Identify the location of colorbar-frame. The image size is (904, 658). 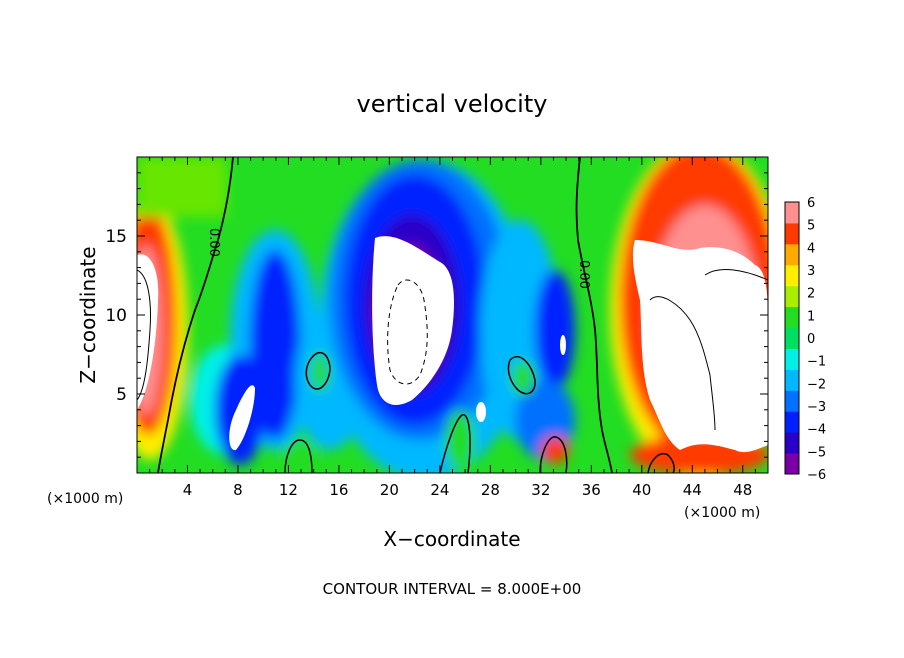
(792, 338).